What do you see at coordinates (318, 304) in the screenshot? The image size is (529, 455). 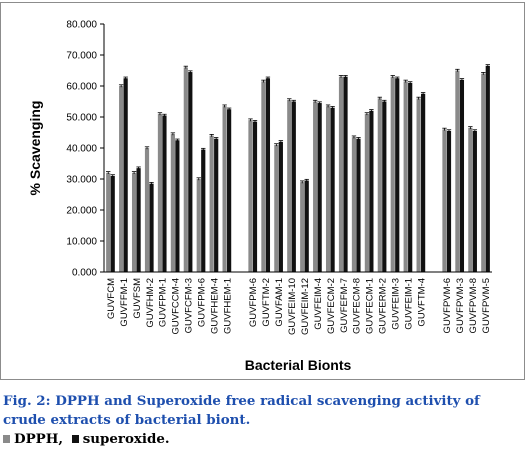 I see `x-category-label: GUVFEIM-4` at bounding box center [318, 304].